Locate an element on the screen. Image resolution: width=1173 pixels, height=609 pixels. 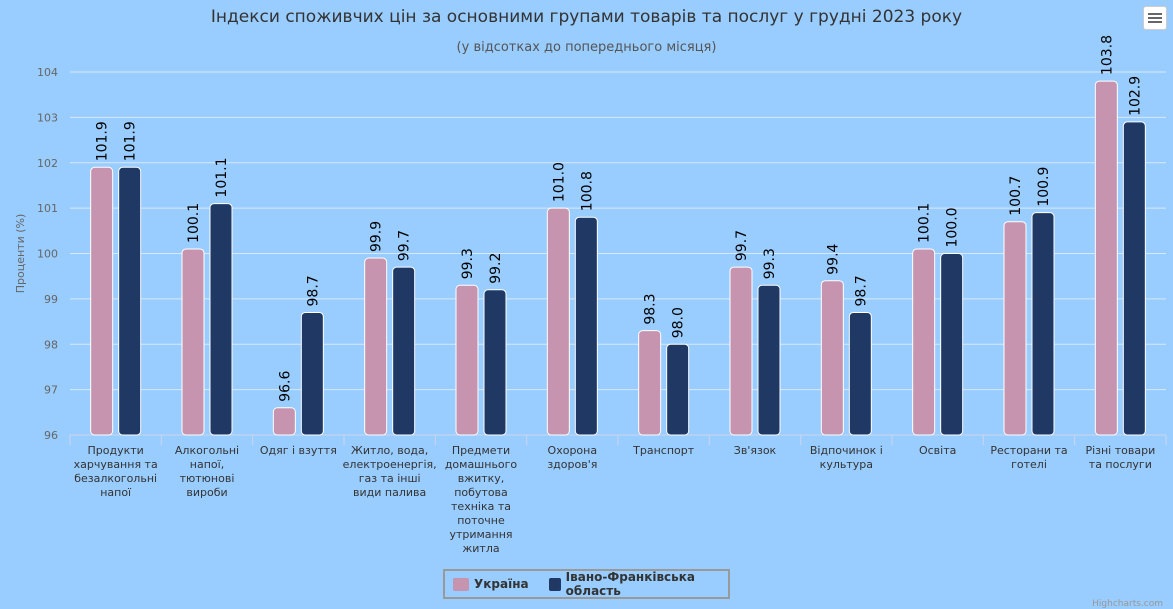
y-tick-label: 102 is located at coordinates (47, 163).